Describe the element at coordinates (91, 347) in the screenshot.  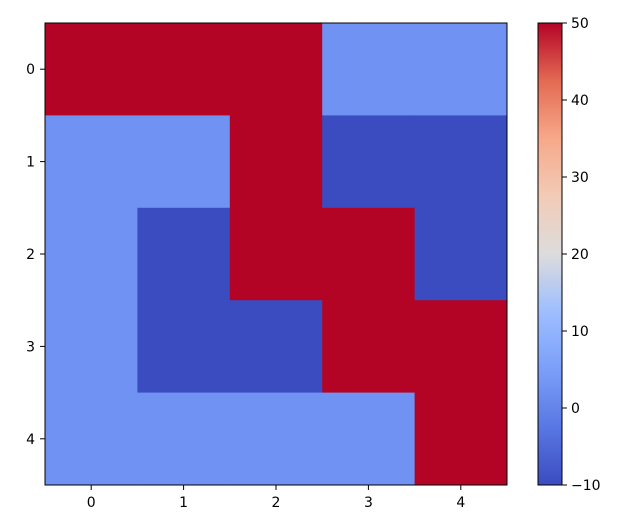
I see `heatmap-cell-r3-c0` at that location.